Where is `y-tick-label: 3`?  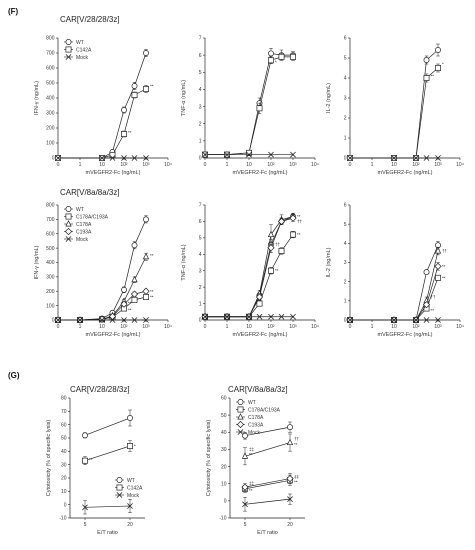 y-tick-label: 3 is located at coordinates (200, 107).